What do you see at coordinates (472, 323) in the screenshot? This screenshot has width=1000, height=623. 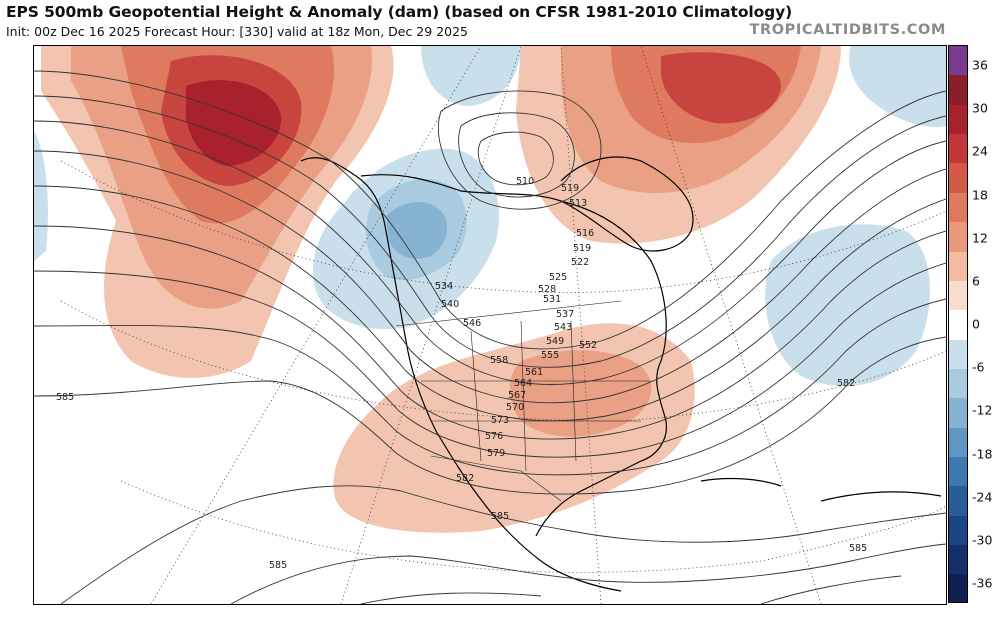 I see `contour-label: 546` at bounding box center [472, 323].